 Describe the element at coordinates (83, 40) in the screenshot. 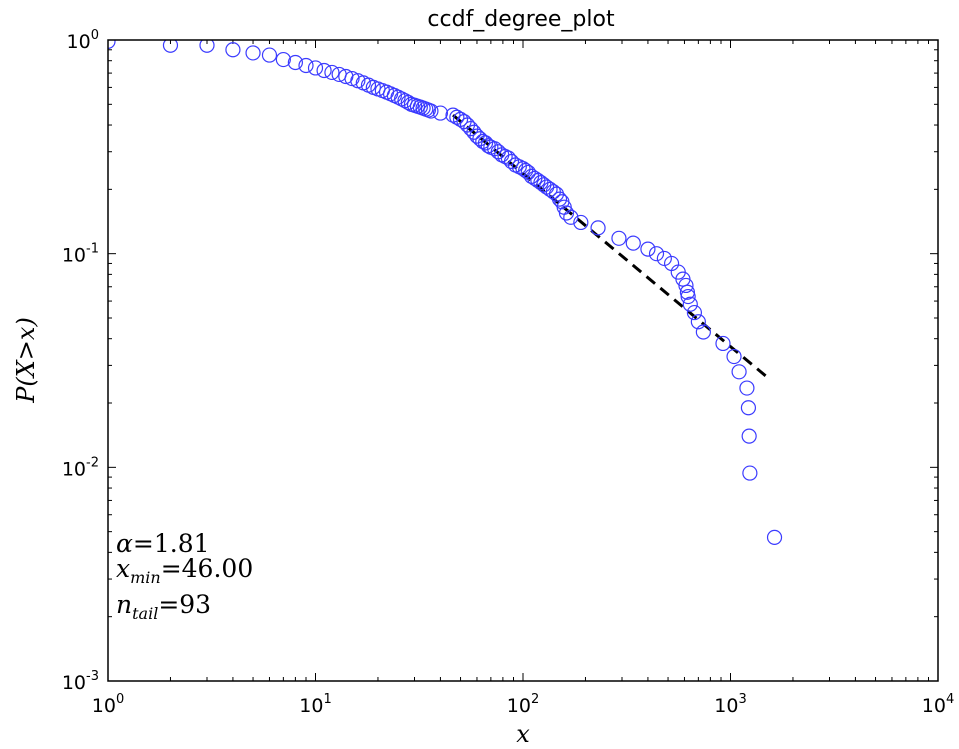

I see `y-tick-label: 10⁰` at that location.